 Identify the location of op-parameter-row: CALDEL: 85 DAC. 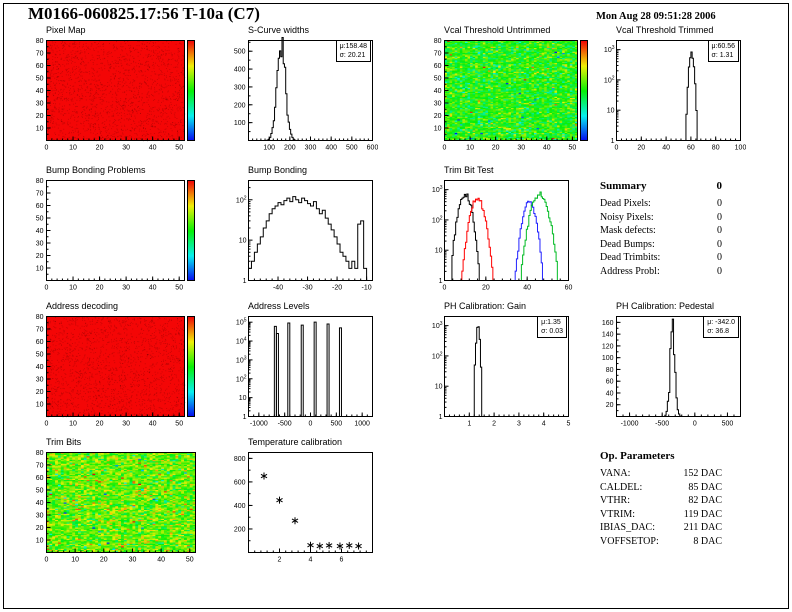
(661, 487).